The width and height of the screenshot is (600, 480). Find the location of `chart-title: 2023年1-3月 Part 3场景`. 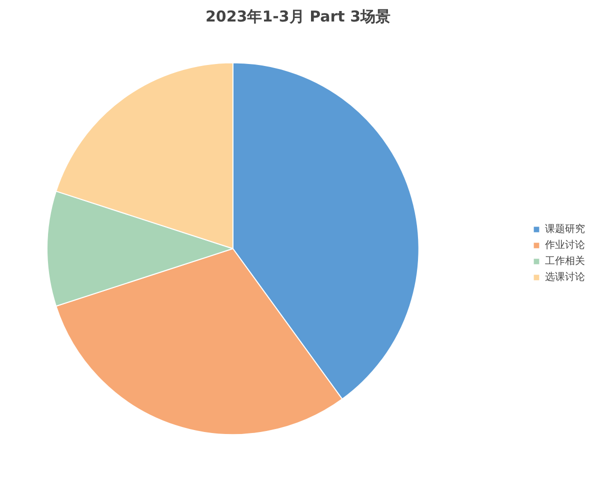

chart-title: 2023年1-3月 Part 3场景 is located at coordinates (298, 17).